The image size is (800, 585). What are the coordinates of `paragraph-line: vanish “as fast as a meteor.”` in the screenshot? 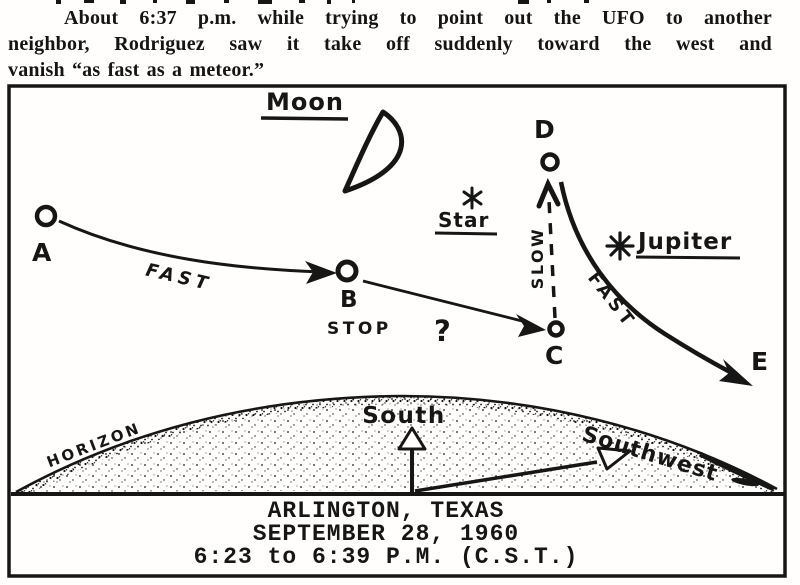 It's located at (136, 70).